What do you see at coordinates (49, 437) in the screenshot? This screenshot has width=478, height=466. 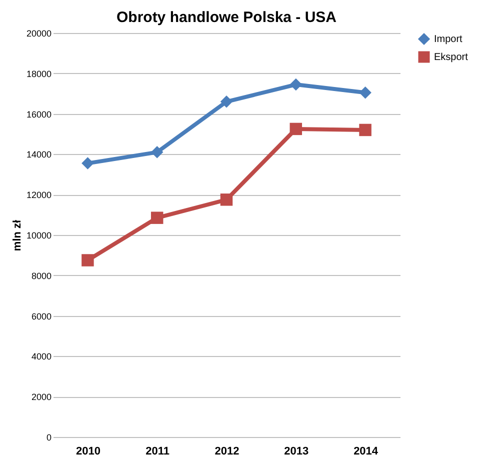 I see `y-tick-label: 0` at bounding box center [49, 437].